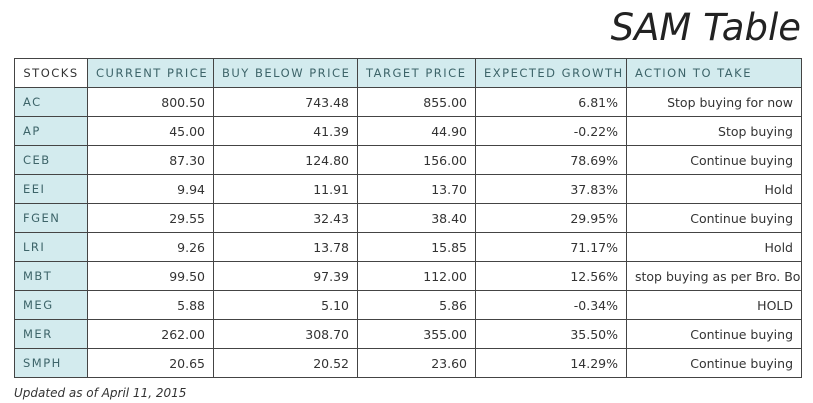 This screenshot has height=403, width=813. Describe the element at coordinates (51, 131) in the screenshot. I see `stock-cell: AP` at that location.